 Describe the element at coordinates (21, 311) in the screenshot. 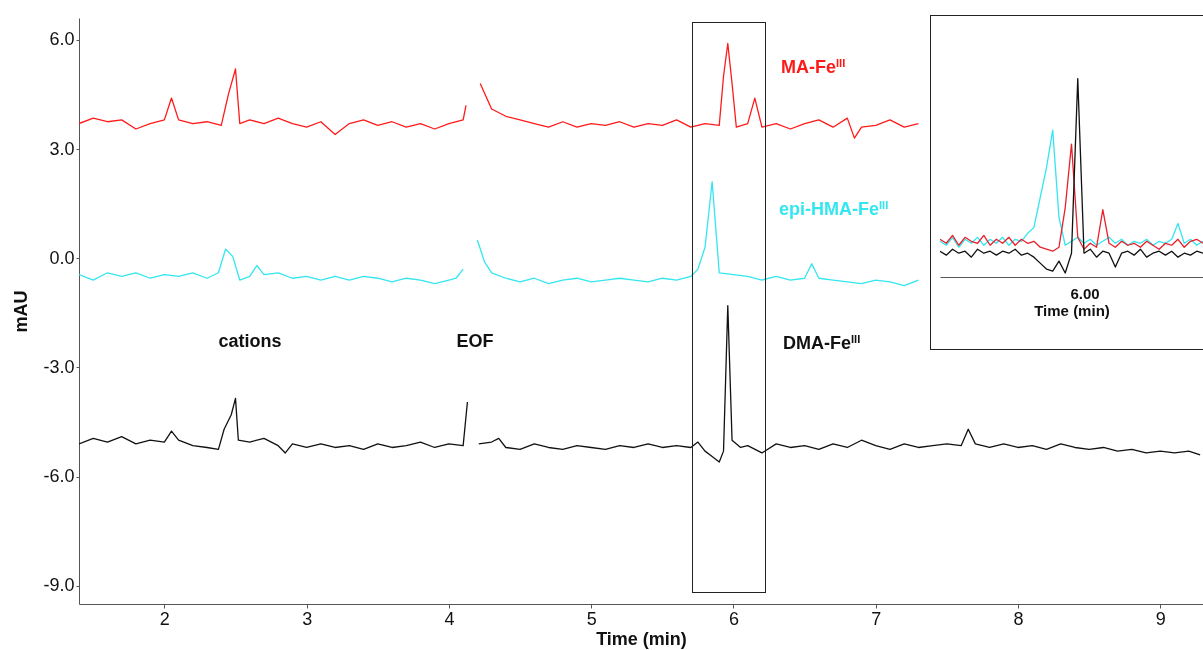

I see `y-axis-title: mAU` at that location.